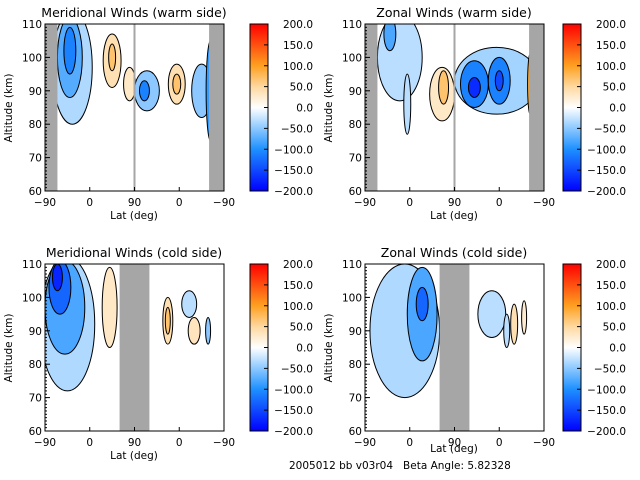 The image size is (640, 480). I want to click on colorbar-tick-label: −150.0, so click(293, 411).